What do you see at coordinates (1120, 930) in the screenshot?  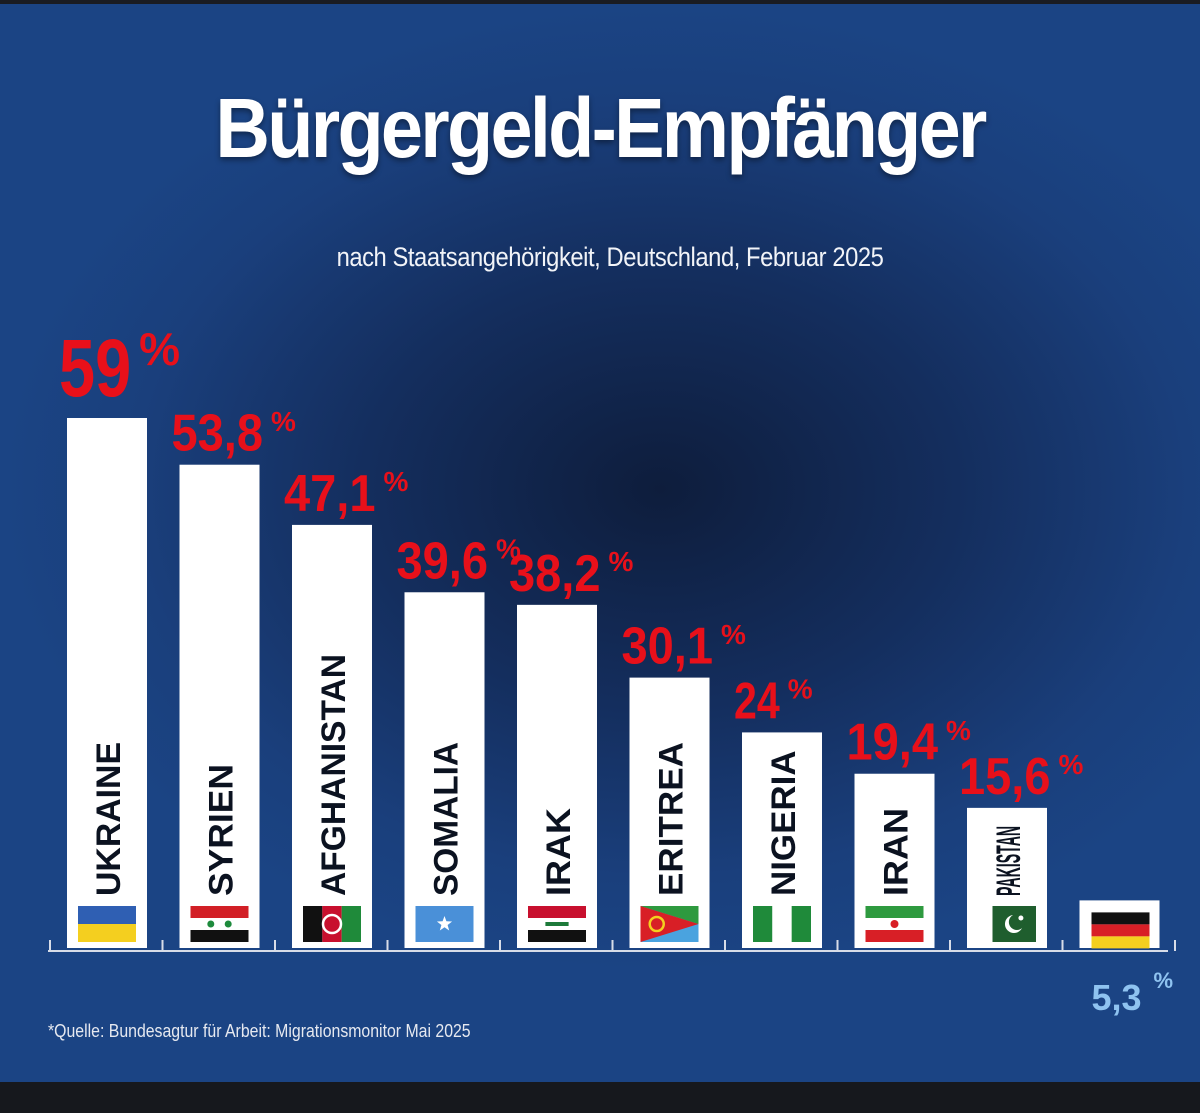 I see `germany-flag-icon` at bounding box center [1120, 930].